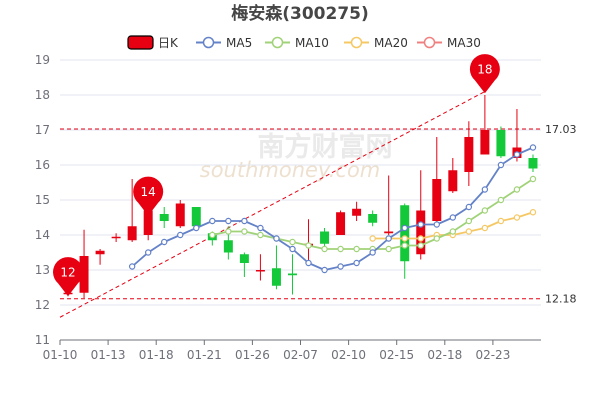 This screenshot has height=400, width=600. Describe the element at coordinates (42, 340) in the screenshot. I see `y-tick-label: 11` at that location.